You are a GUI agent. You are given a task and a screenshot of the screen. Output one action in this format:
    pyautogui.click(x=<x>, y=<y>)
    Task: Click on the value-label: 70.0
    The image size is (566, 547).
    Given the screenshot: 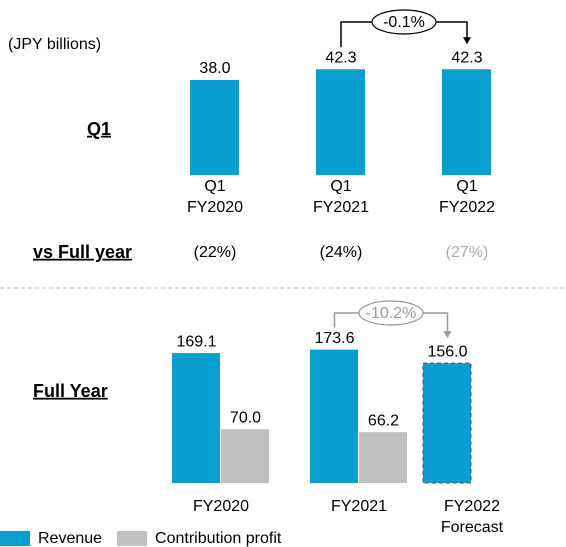 What is the action you would take?
    pyautogui.click(x=245, y=417)
    